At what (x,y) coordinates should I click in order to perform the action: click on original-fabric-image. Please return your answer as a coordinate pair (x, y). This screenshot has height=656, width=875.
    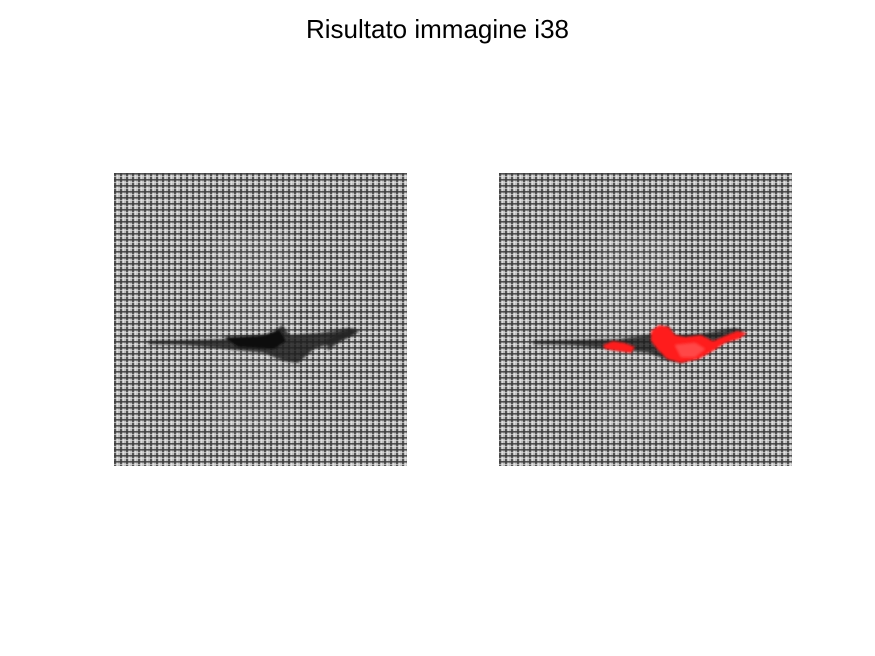
    Looking at the image, I should click on (260, 319).